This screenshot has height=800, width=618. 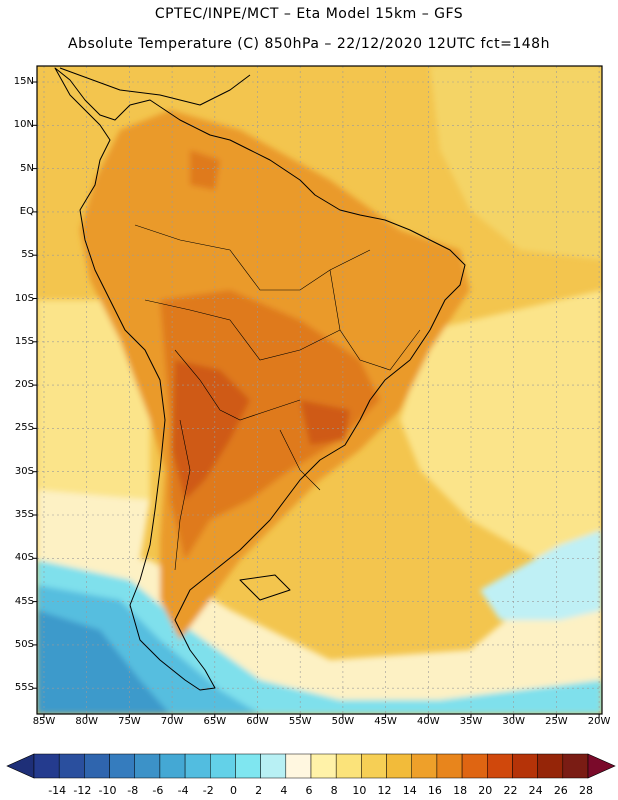 I want to click on ocean-cool-west, so click(x=93, y=400).